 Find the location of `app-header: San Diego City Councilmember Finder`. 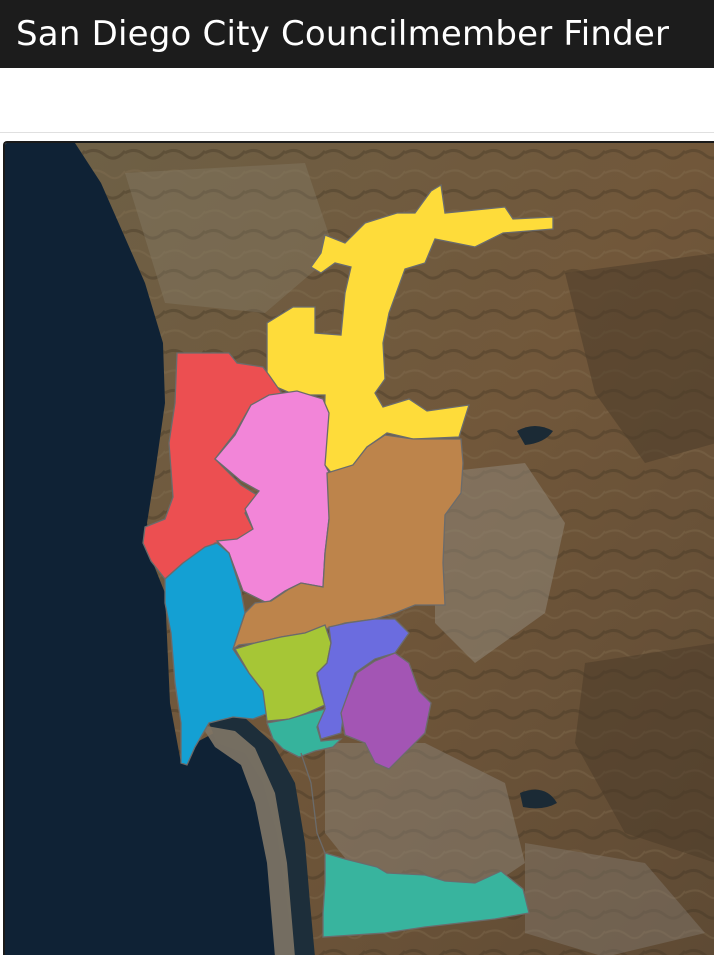

app-header: San Diego City Councilmember Finder is located at coordinates (357, 34).